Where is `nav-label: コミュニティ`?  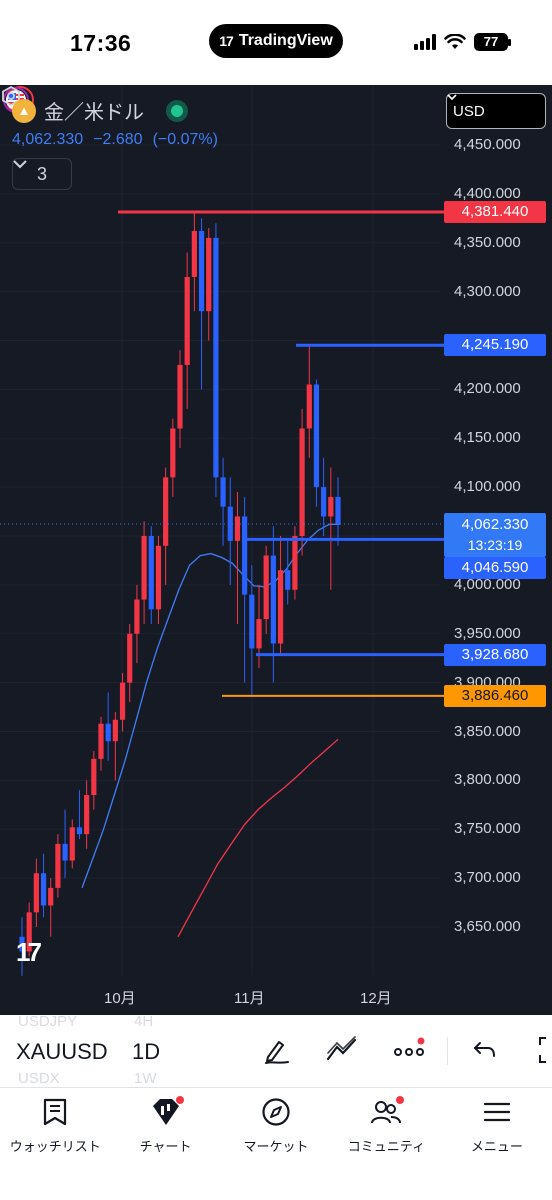
nav-label: コミュニティ is located at coordinates (386, 1146).